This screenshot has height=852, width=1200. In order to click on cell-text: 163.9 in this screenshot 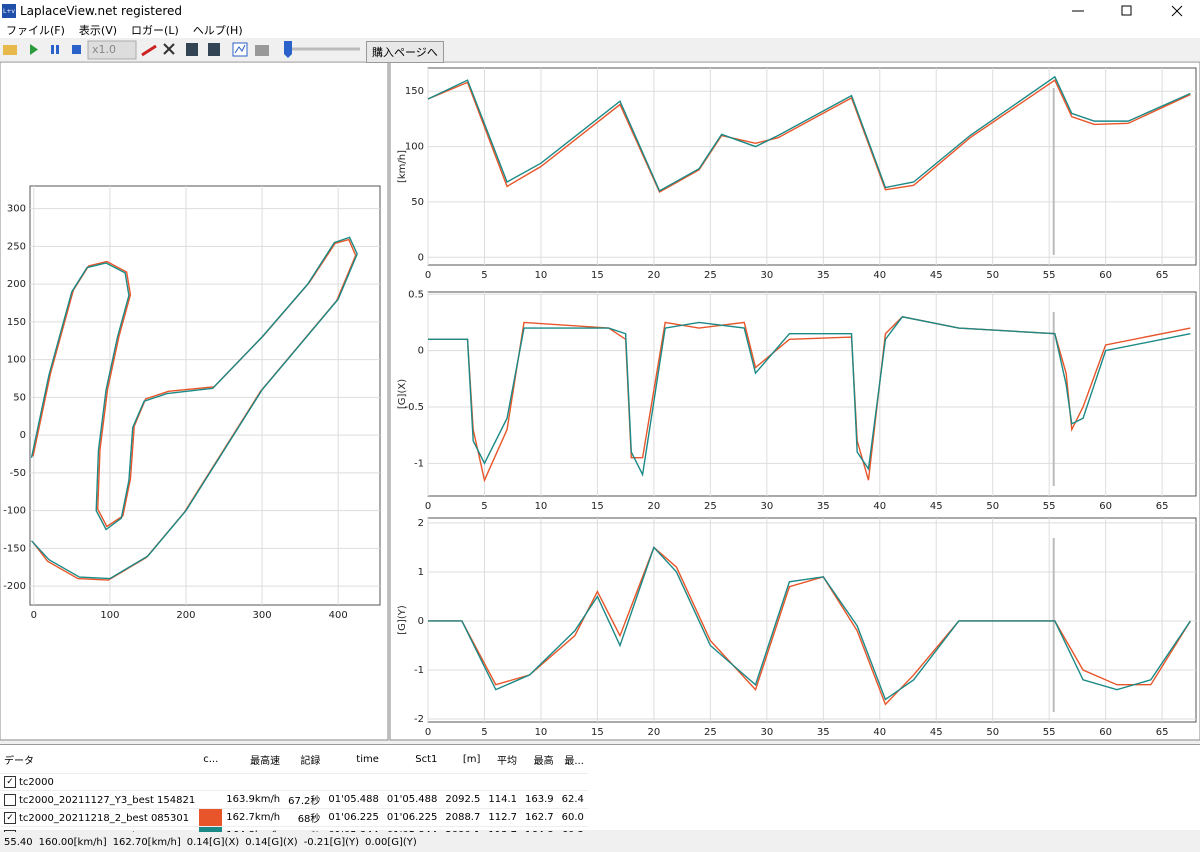, I will do `click(539, 799)`.